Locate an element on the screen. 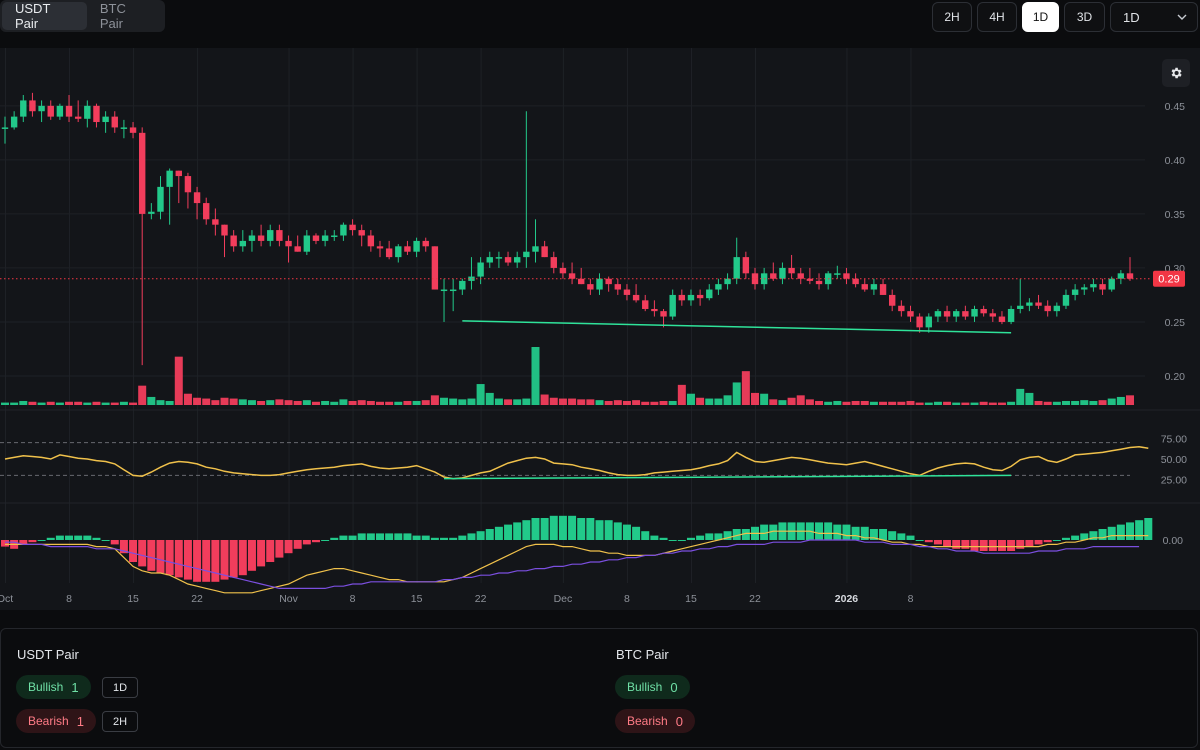 This screenshot has height=750, width=1200. btc-bullish-badge: Bullish 0 is located at coordinates (652, 687).